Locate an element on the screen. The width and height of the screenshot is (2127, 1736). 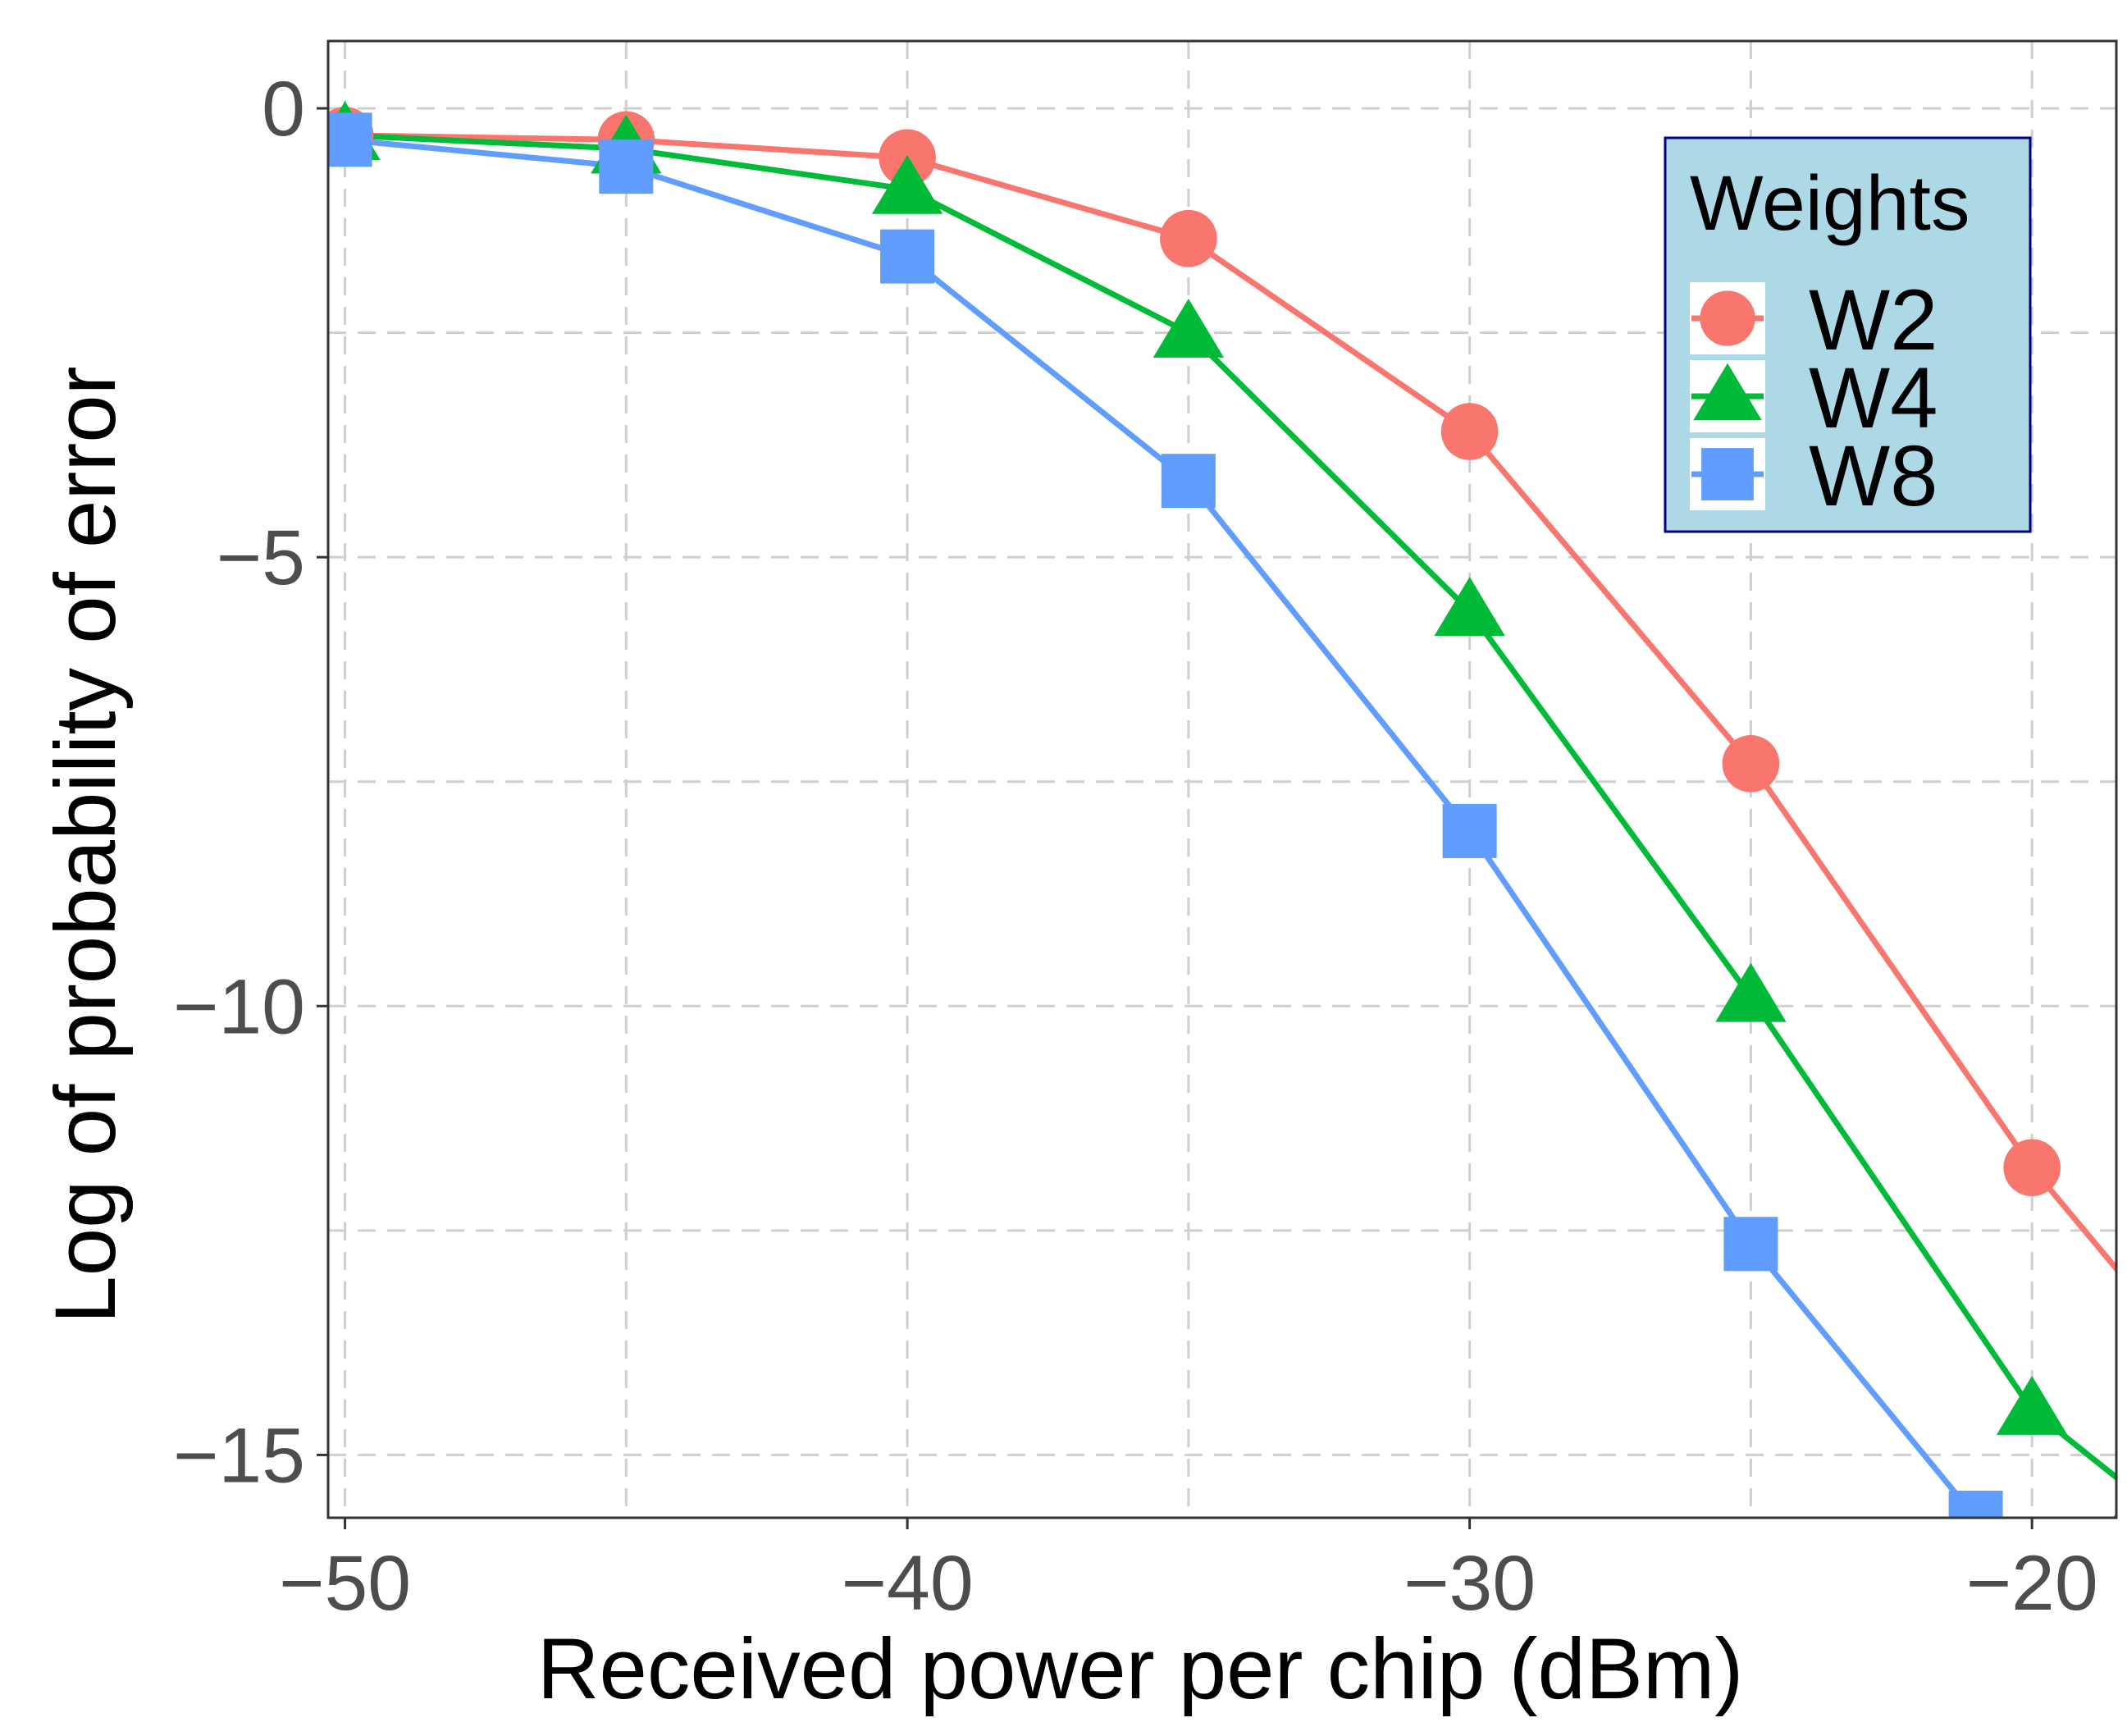
x-axis: −50 −40 −30 −20 is located at coordinates (1189, 1572).